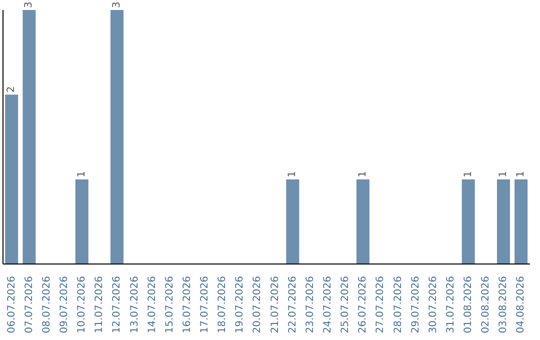  Describe the element at coordinates (64, 305) in the screenshot. I see `x-tick-label: 09.07.2026` at that location.